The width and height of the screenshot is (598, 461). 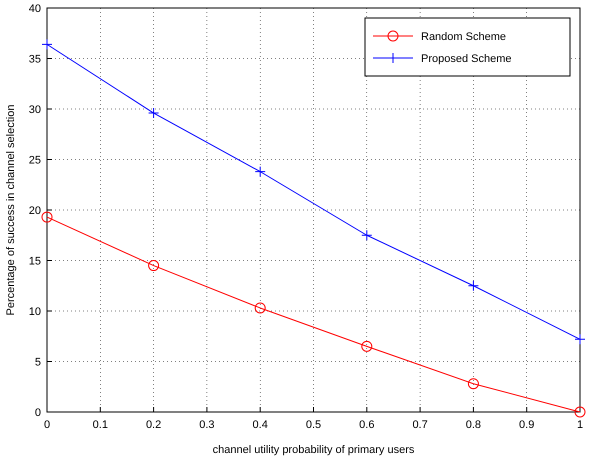 I want to click on x-tick-label: 0.4, so click(x=260, y=425).